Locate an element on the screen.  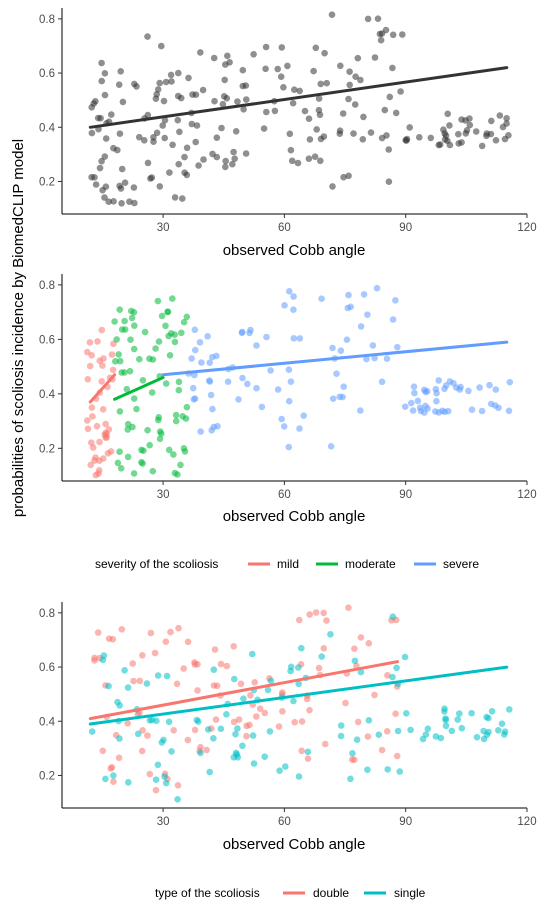
fit-line-single is located at coordinates (298, 695).